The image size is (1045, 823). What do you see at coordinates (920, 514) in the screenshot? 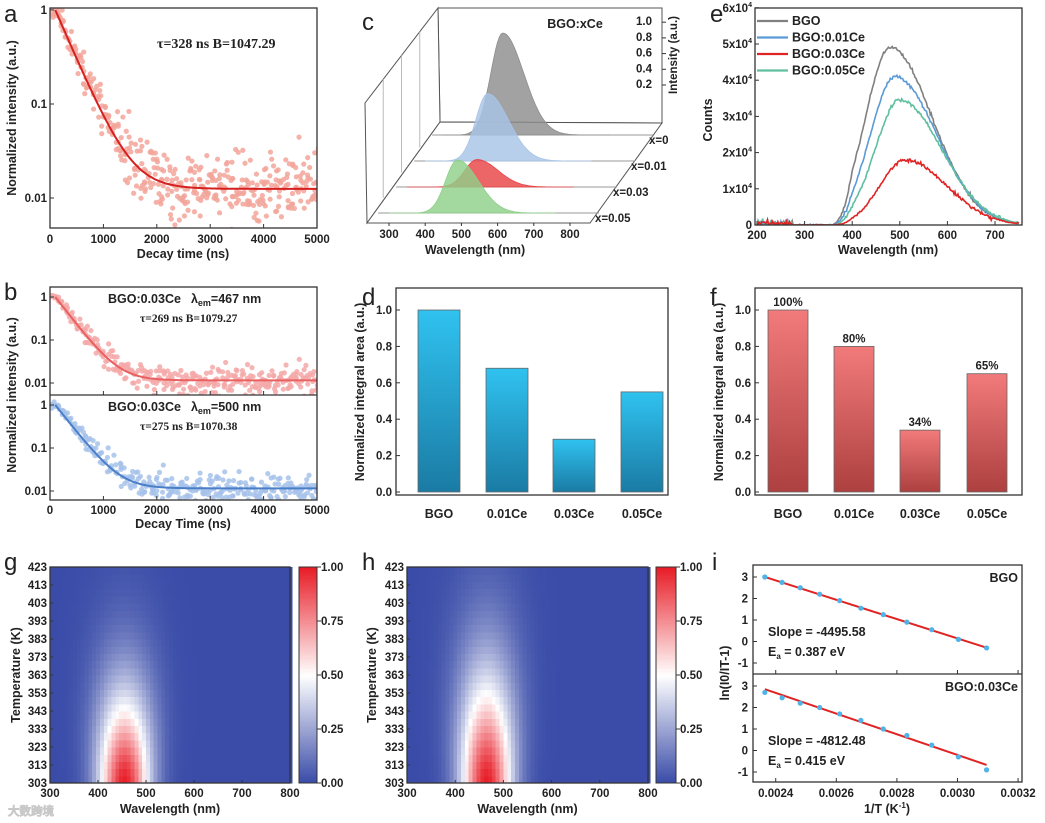
I see `x-tick-label: 0.03Ce` at bounding box center [920, 514].